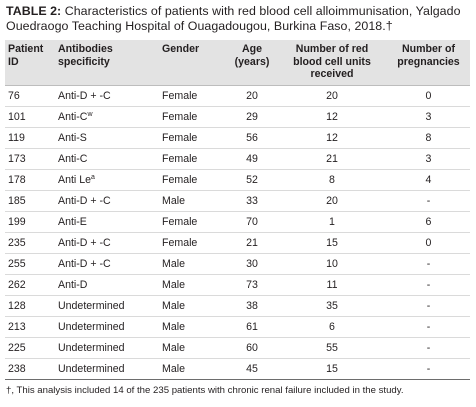  I want to click on table-row: 235 Anti-D + -C Female 21 15 0, so click(237, 243).